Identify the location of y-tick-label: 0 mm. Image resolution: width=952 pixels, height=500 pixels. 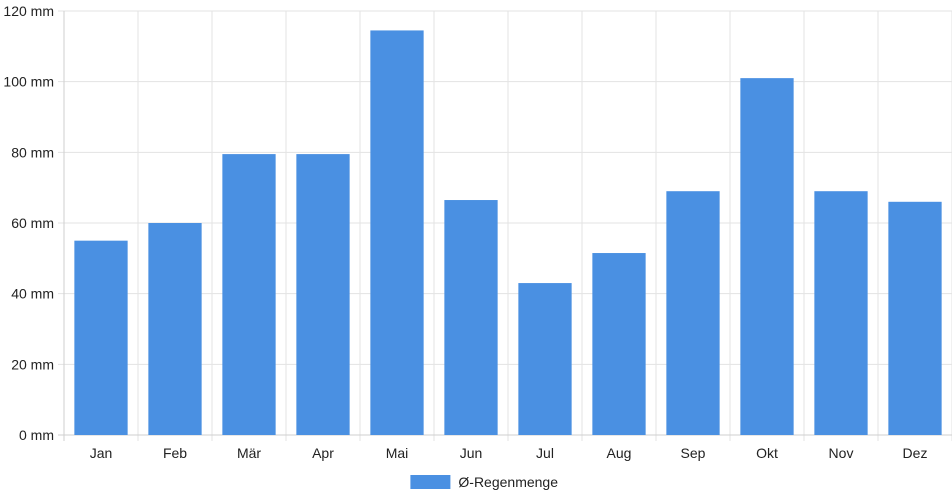
(36, 435).